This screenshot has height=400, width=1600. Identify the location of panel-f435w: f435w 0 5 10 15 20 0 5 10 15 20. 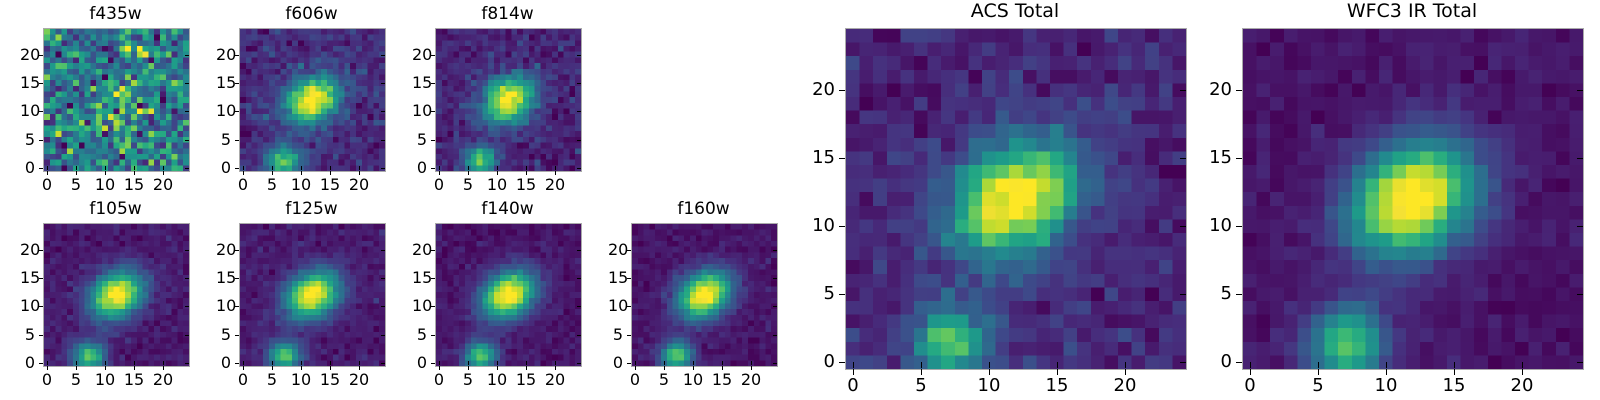
(112, 103).